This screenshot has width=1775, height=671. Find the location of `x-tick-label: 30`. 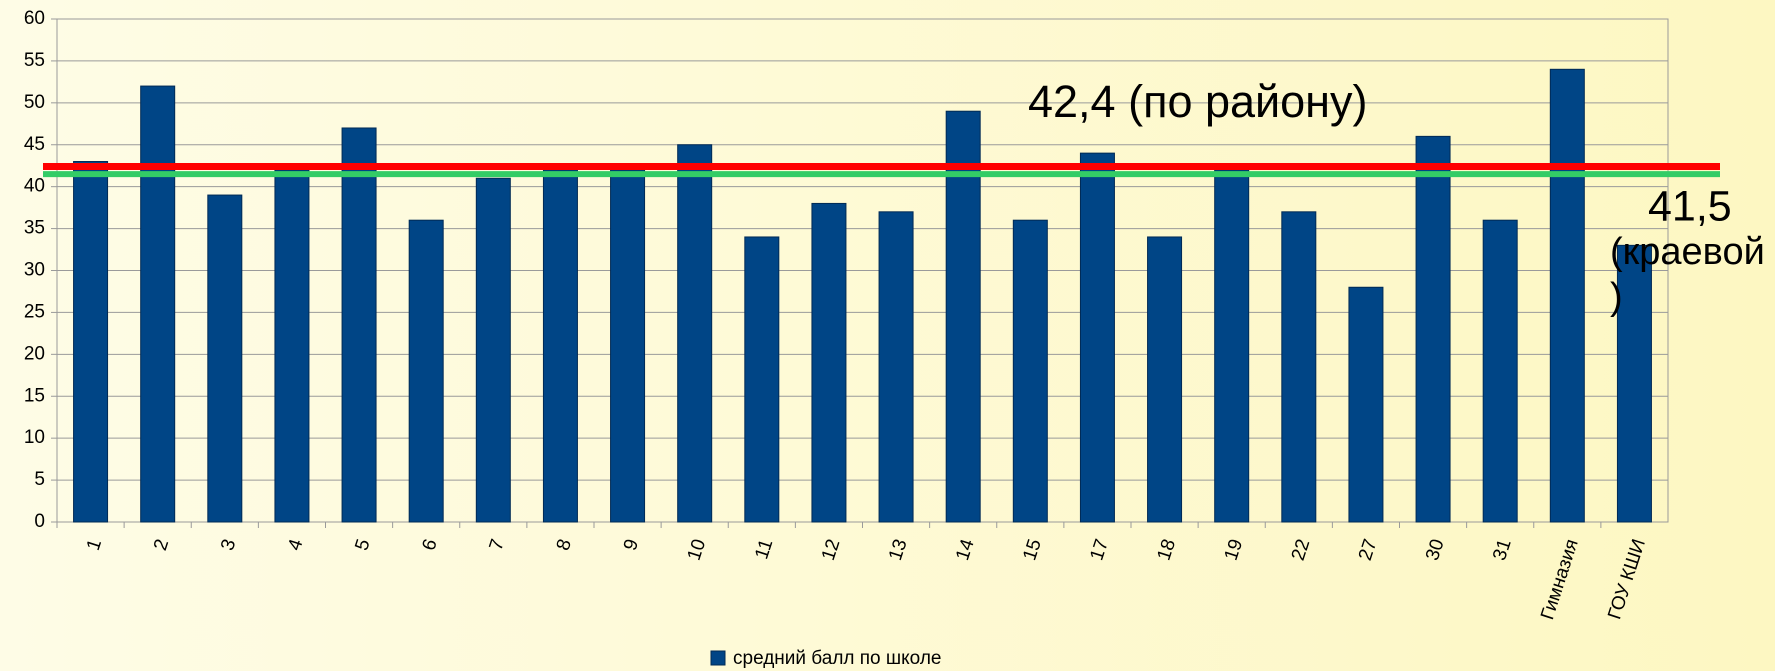

x-tick-label: 30 is located at coordinates (1435, 550).